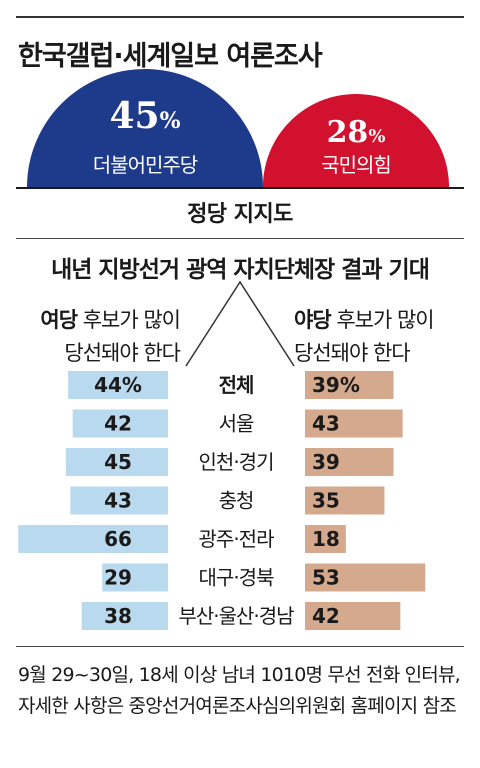  I want to click on party-support-value-ruling: 45%, so click(144, 116).